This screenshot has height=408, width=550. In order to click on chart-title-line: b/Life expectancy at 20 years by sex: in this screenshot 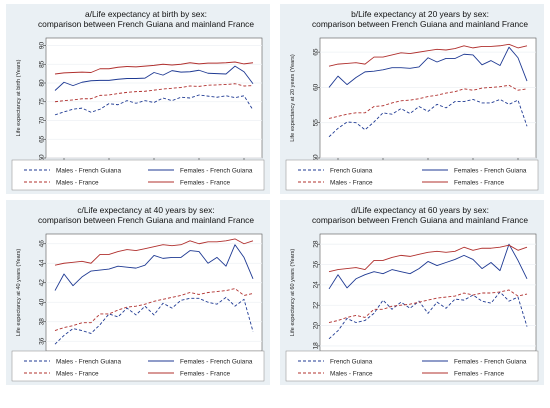, I will do `click(420, 14)`.